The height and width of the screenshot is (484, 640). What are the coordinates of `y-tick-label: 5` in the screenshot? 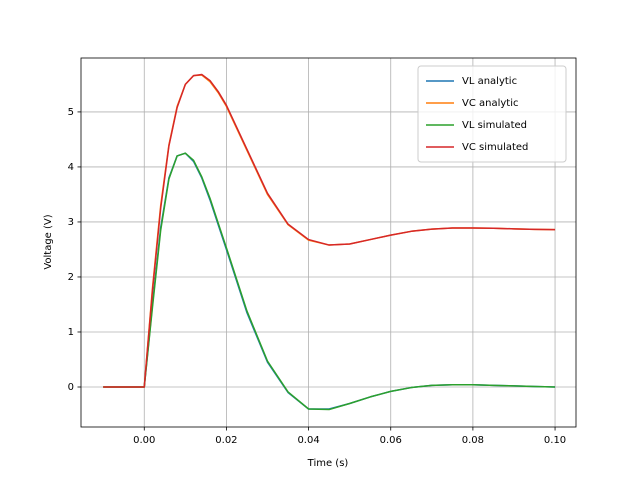 It's located at (71, 112).